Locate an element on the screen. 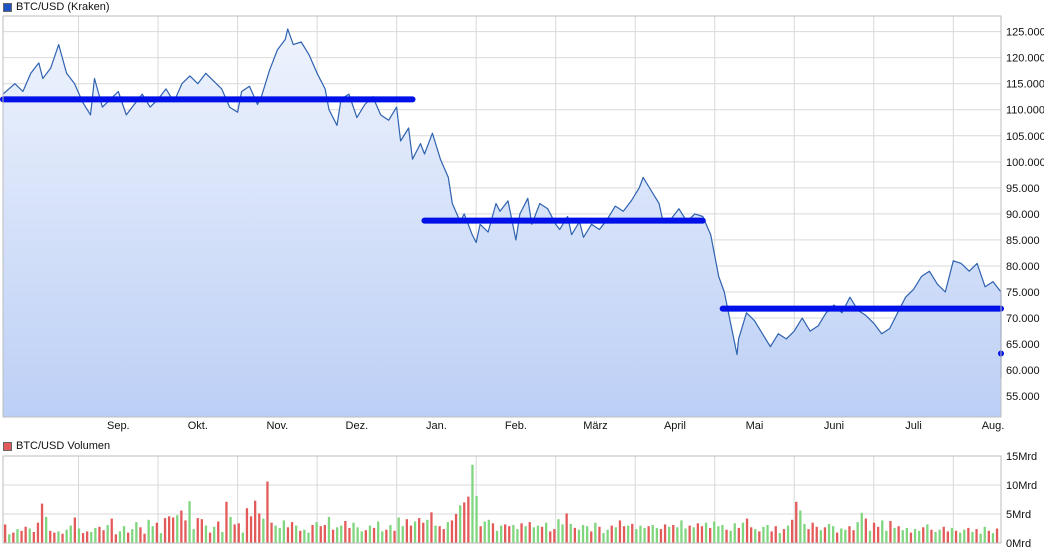 This screenshot has height=554, width=1044. price-y-tick-label: 105.000 is located at coordinates (1025, 137).